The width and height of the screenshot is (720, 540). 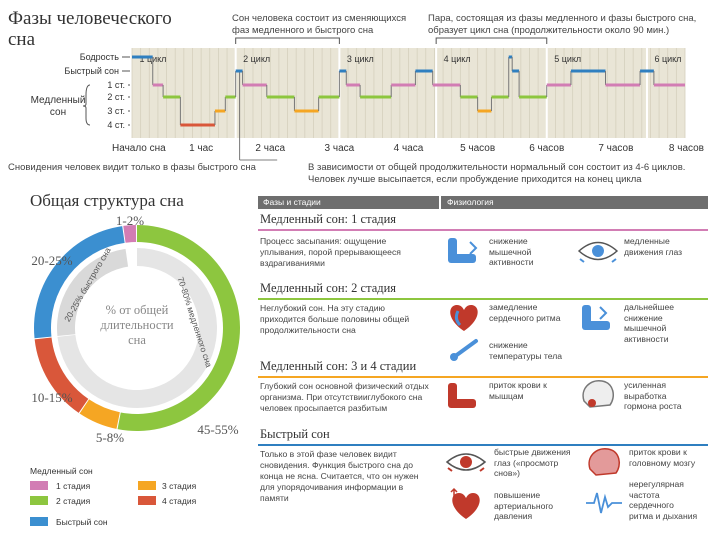 I want to click on fact-line: артериального, so click(x=524, y=505).